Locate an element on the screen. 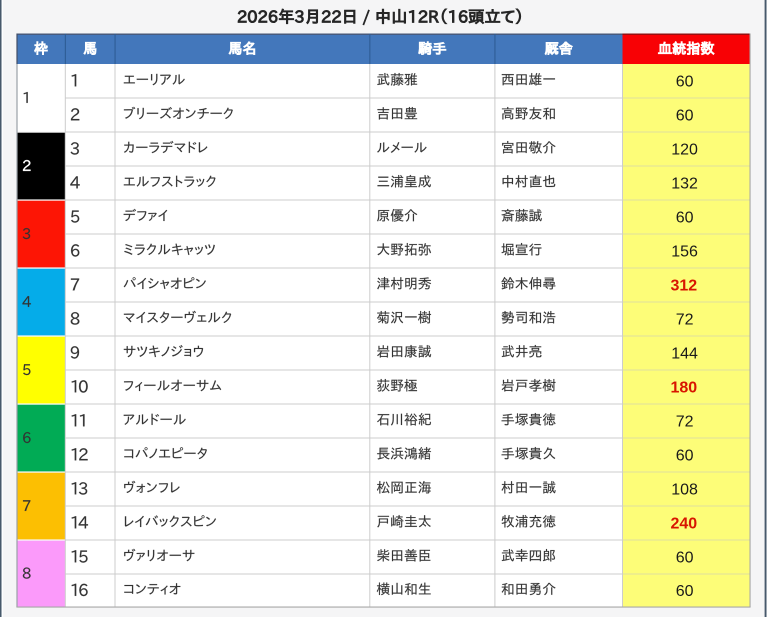 Image resolution: width=770 pixels, height=617 pixels. svg-text: 312 is located at coordinates (683, 285).